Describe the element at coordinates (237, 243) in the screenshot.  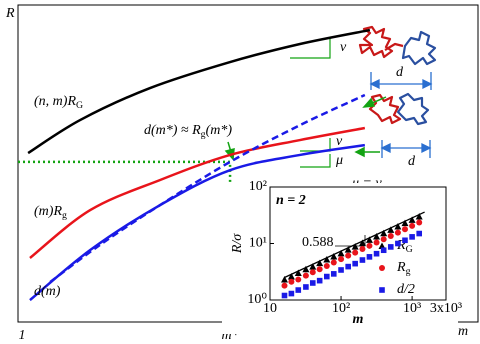
I see `y-axis-label: R/σ` at that location.